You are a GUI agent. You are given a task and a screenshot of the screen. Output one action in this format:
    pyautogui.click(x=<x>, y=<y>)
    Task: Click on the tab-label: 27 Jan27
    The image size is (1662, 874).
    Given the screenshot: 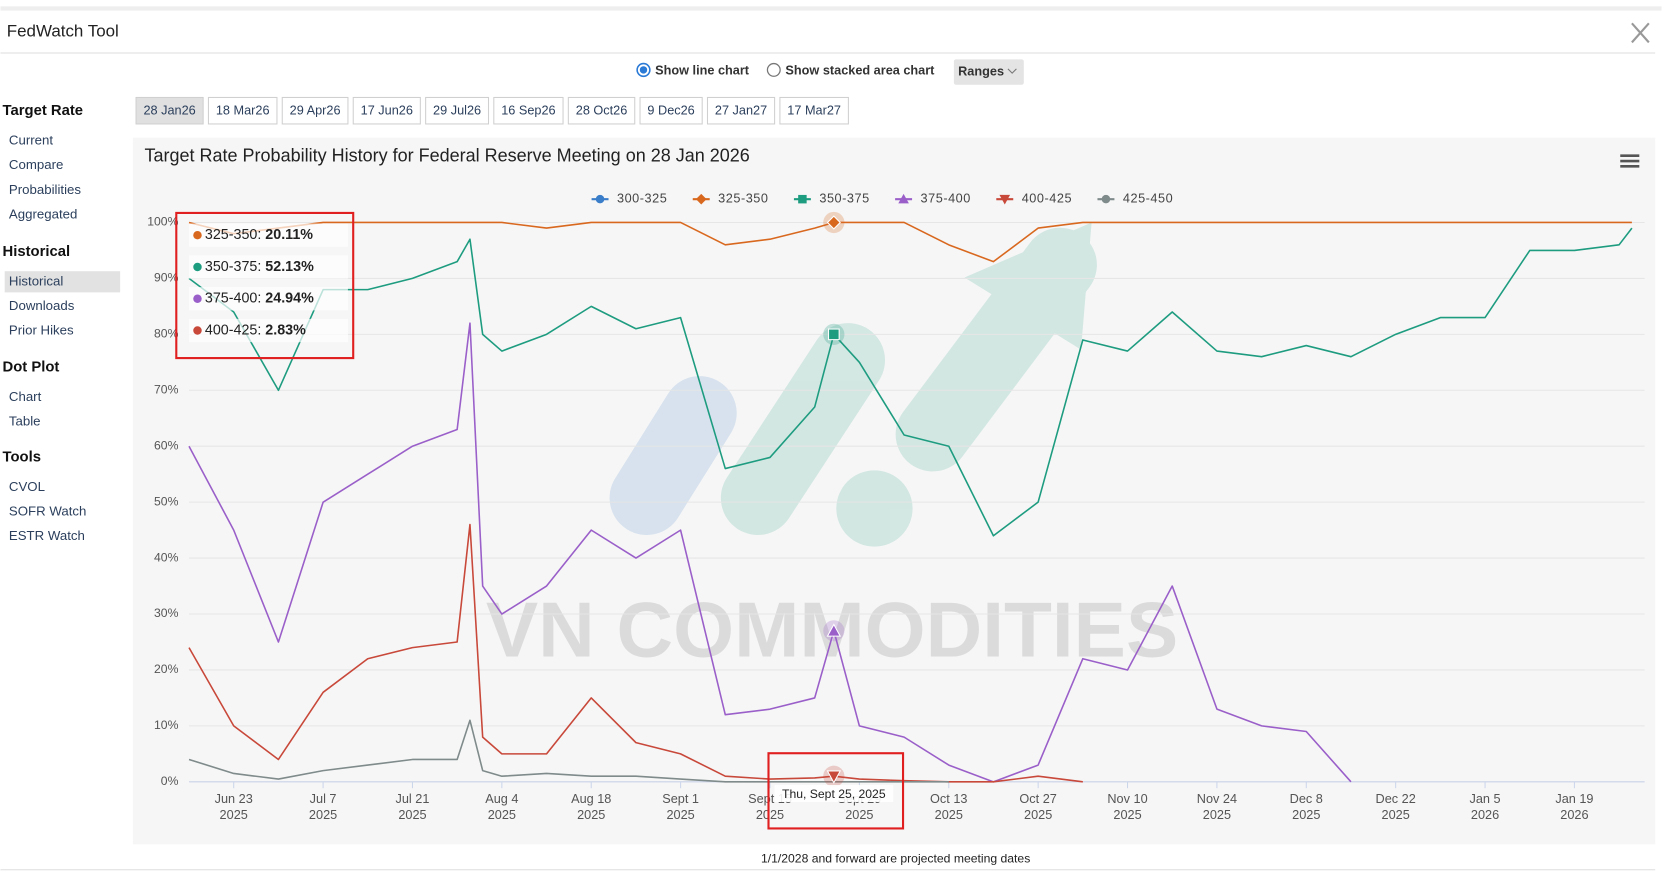 What is the action you would take?
    pyautogui.click(x=741, y=110)
    